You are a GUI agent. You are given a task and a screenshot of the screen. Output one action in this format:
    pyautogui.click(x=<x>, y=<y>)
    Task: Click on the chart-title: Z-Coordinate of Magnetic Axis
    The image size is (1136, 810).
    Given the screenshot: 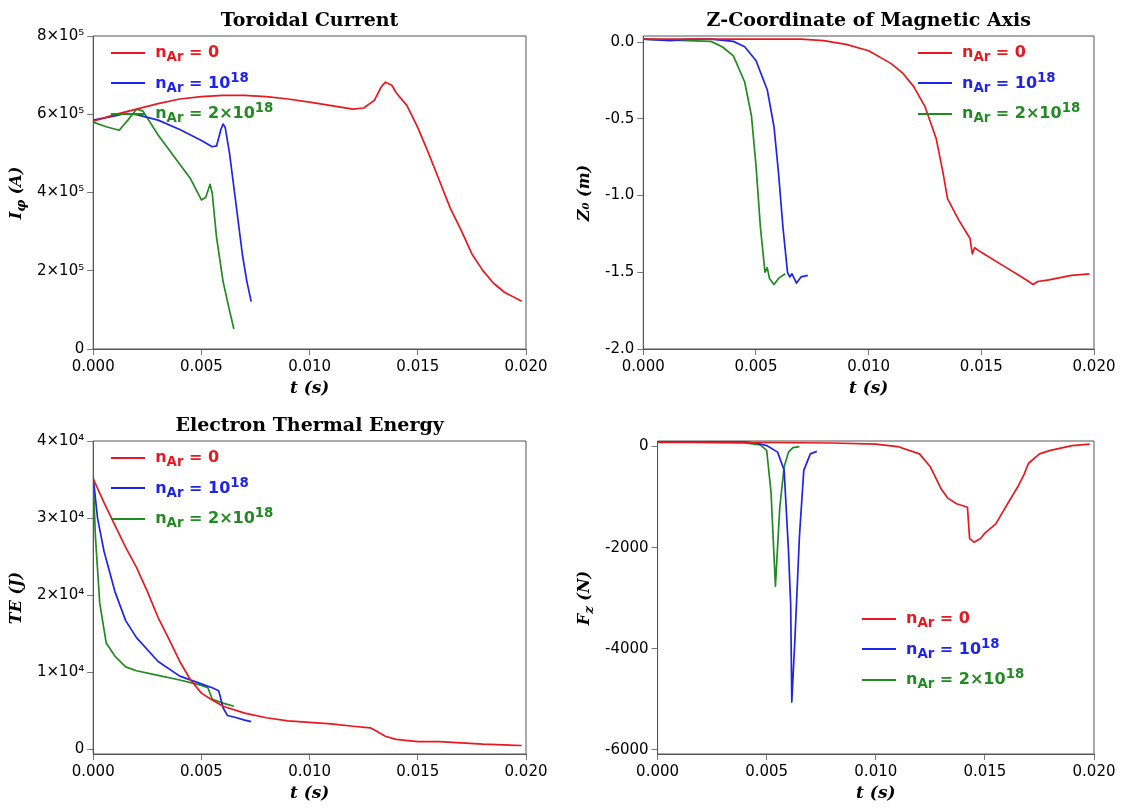 What is the action you would take?
    pyautogui.click(x=868, y=19)
    